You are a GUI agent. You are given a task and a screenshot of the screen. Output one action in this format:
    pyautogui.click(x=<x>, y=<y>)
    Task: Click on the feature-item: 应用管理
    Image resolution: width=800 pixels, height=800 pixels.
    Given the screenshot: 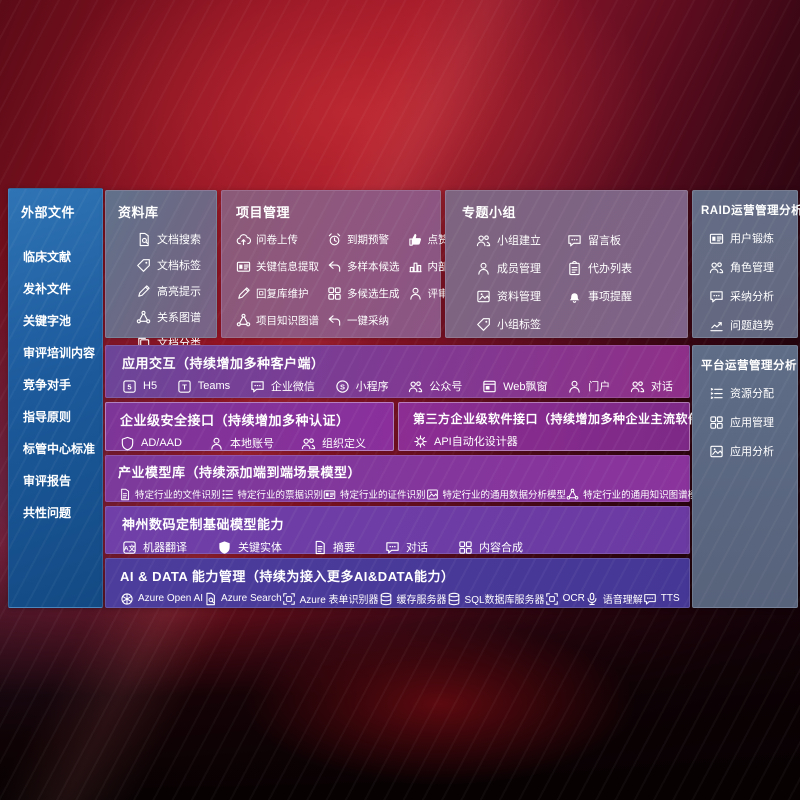 What is the action you would take?
    pyautogui.click(x=753, y=422)
    